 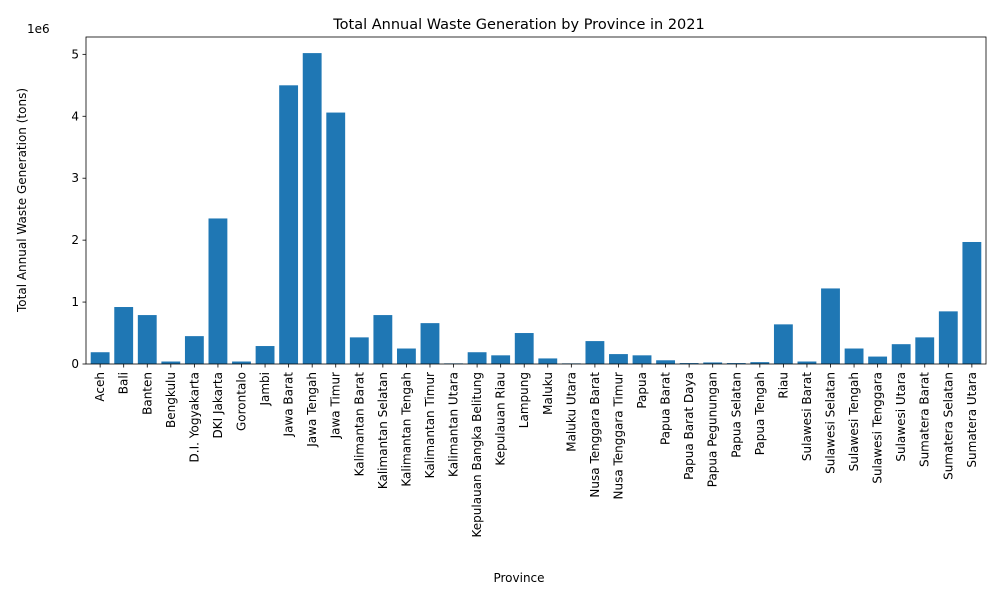 What do you see at coordinates (75, 364) in the screenshot?
I see `y-tick-label: 0` at bounding box center [75, 364].